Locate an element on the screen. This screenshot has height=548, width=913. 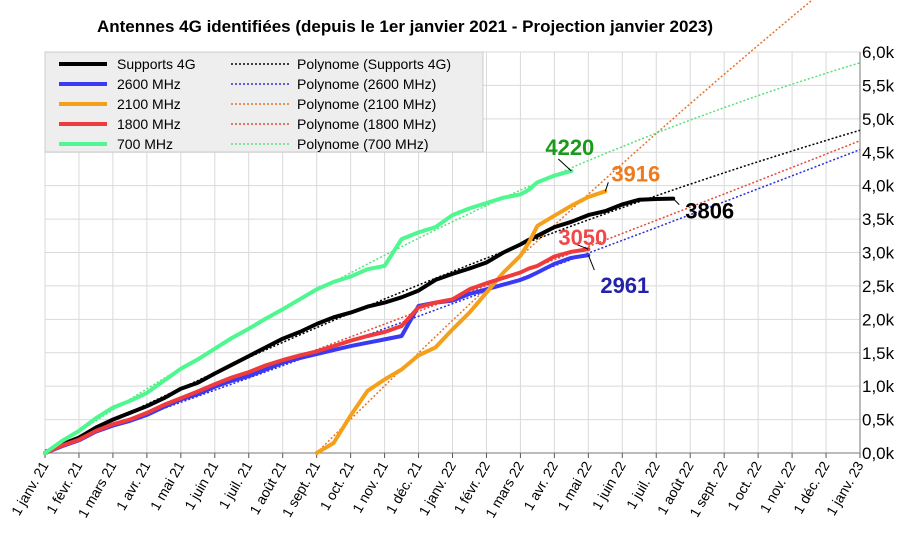
y-tick-label: 1,5k is located at coordinates (878, 353).